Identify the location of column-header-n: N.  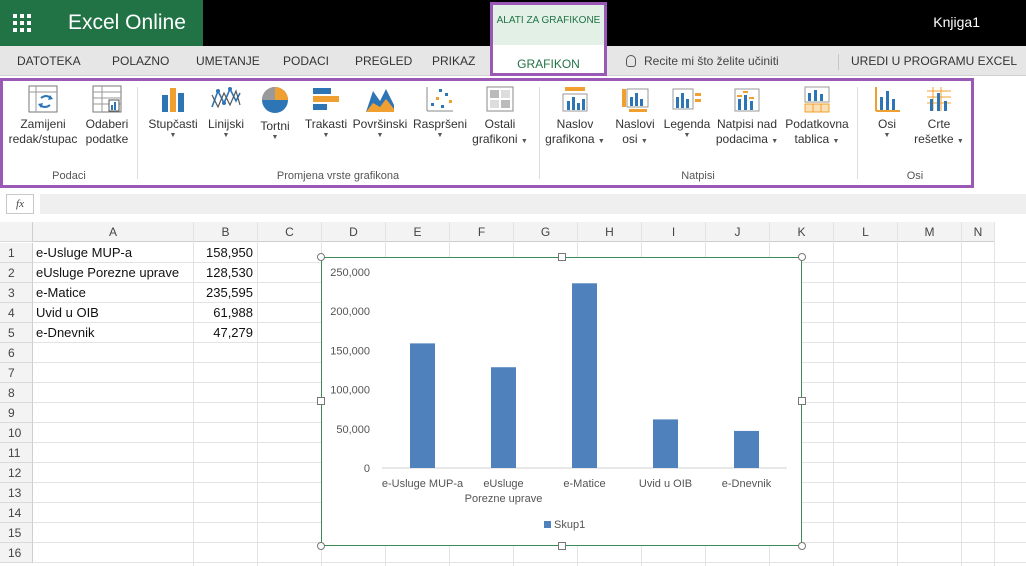
(978, 232).